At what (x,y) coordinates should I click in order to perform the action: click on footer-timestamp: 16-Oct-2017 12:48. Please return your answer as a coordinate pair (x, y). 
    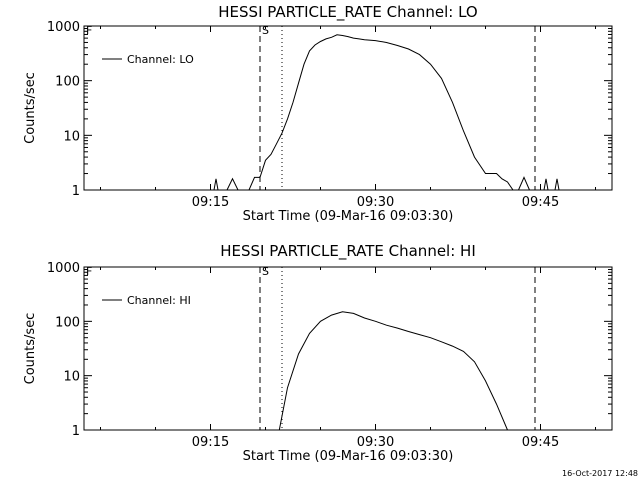
    Looking at the image, I should click on (600, 473).